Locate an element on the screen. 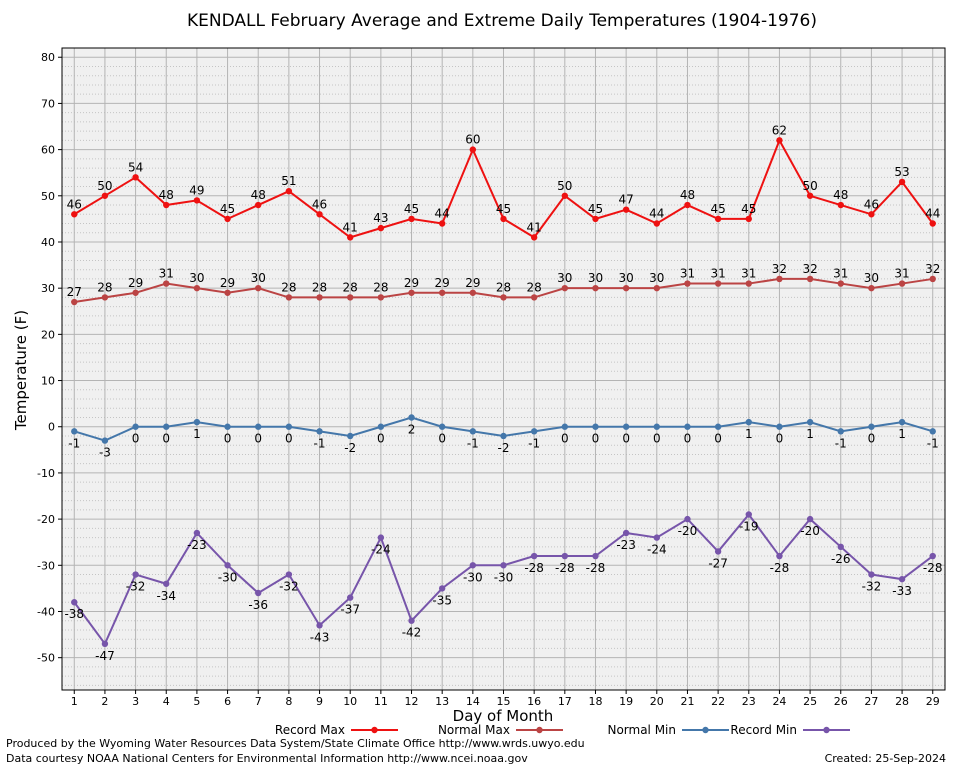 This screenshot has height=768, width=954. y-axis-ticks: 80 70 60 50 40 30 20 10 0 -10 -20 -30 -40 -50 is located at coordinates (49, 358).